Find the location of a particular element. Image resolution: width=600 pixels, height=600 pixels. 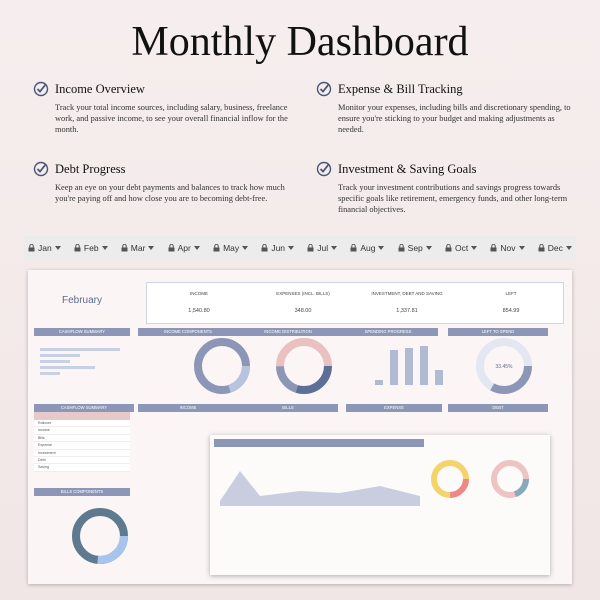

month-label: Jan is located at coordinates (45, 248).